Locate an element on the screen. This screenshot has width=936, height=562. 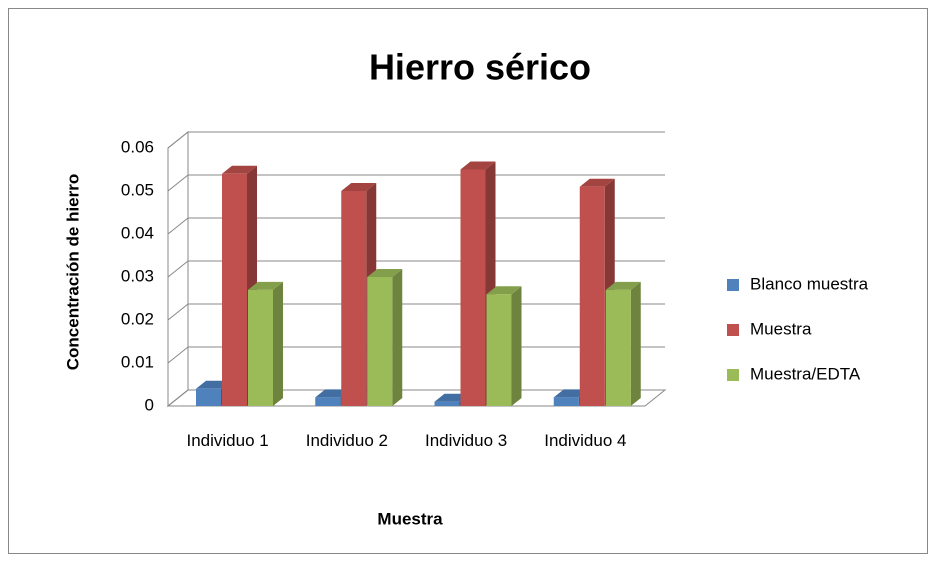
x-tick-label: Individuo 1 is located at coordinates (227, 440).